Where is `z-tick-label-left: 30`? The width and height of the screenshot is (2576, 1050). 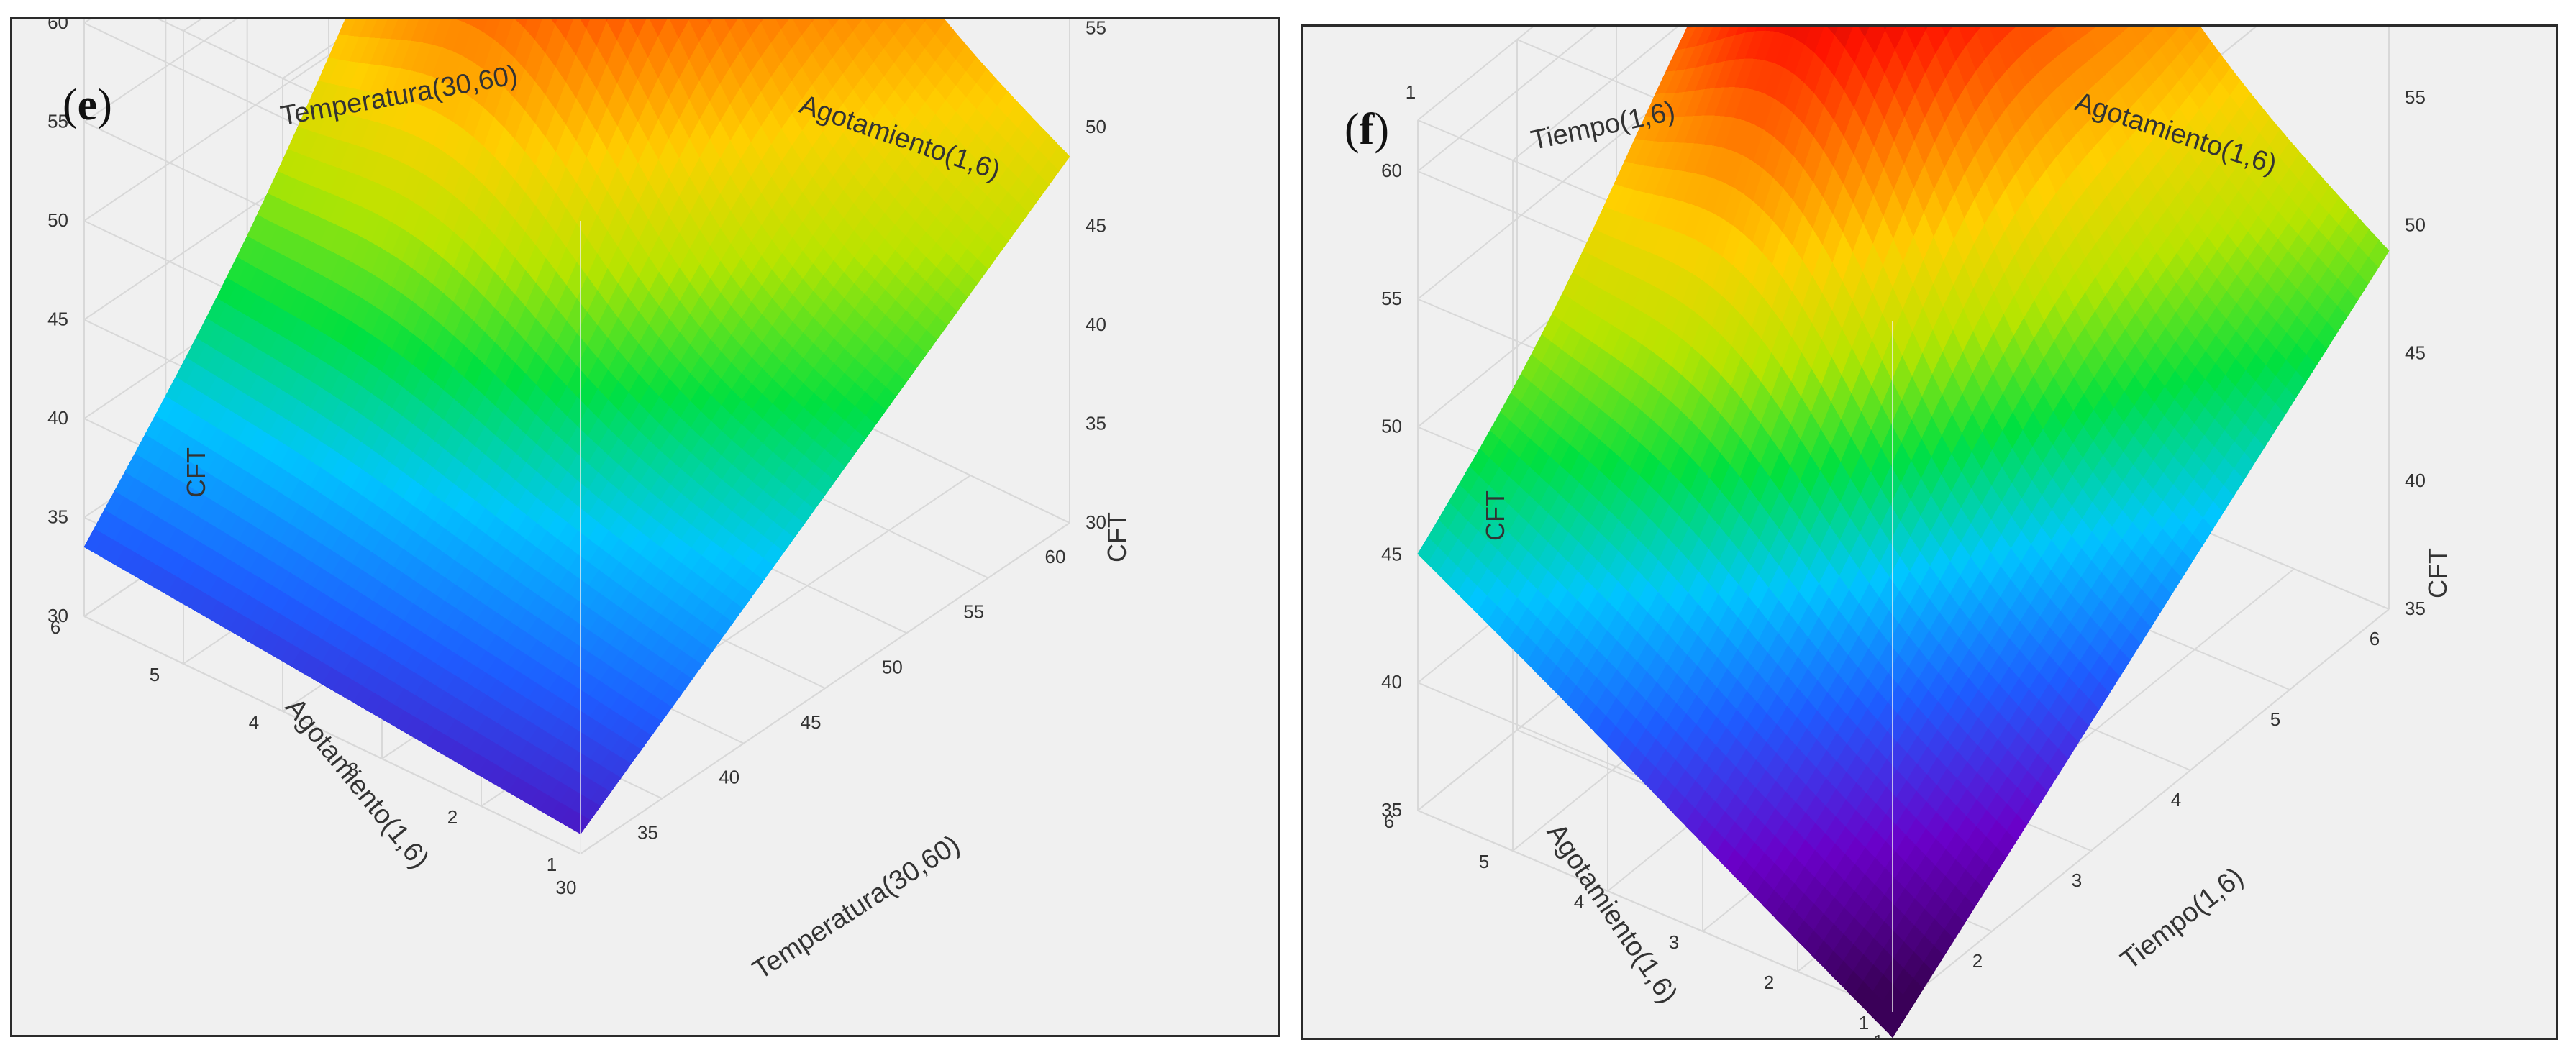
z-tick-label-left: 30 is located at coordinates (58, 615).